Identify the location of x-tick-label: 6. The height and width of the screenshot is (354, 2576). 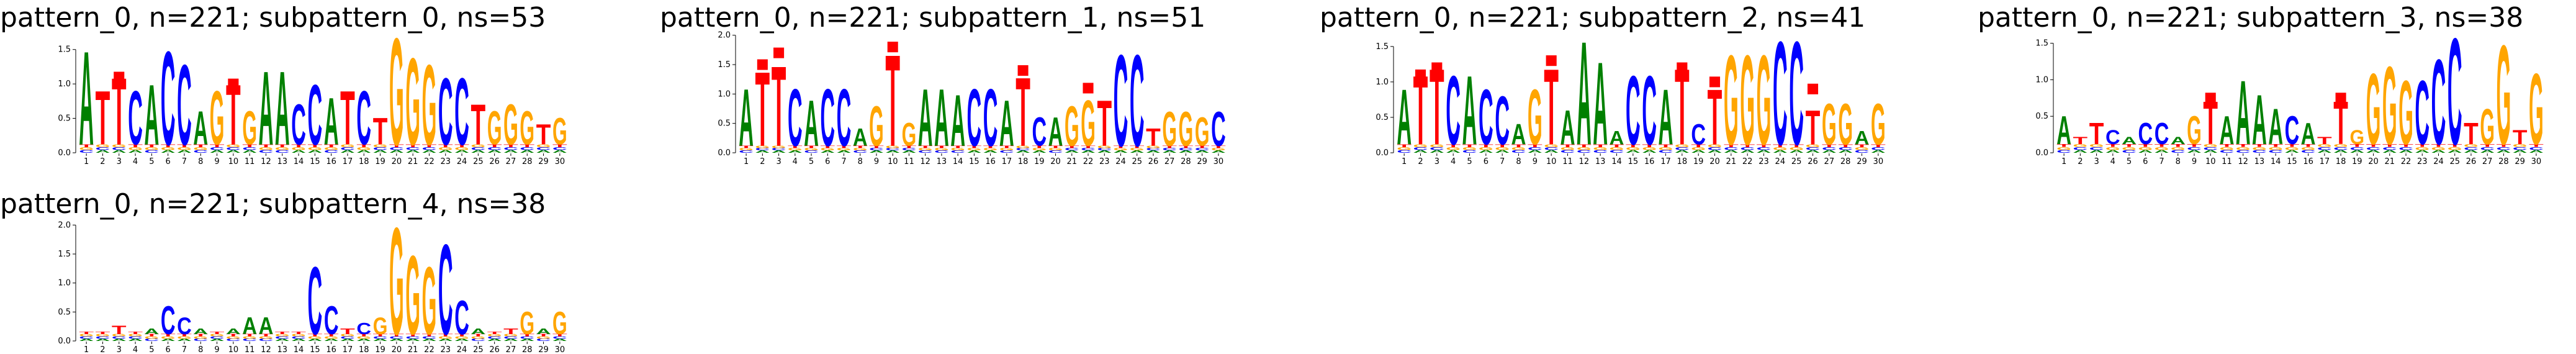
(168, 349).